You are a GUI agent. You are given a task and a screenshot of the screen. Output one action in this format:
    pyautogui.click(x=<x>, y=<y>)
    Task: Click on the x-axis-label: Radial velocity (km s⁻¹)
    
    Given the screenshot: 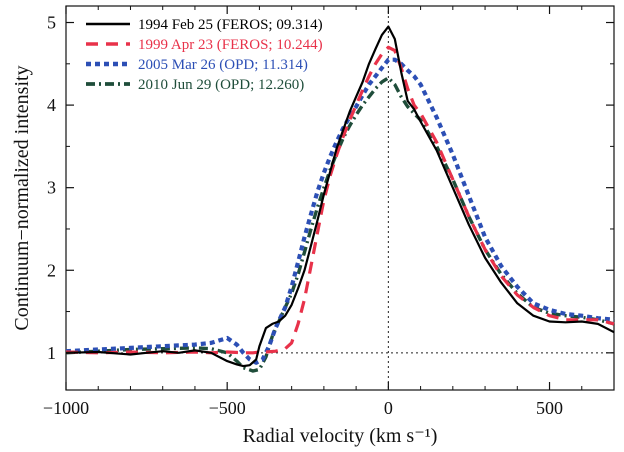 What is the action you would take?
    pyautogui.click(x=340, y=436)
    